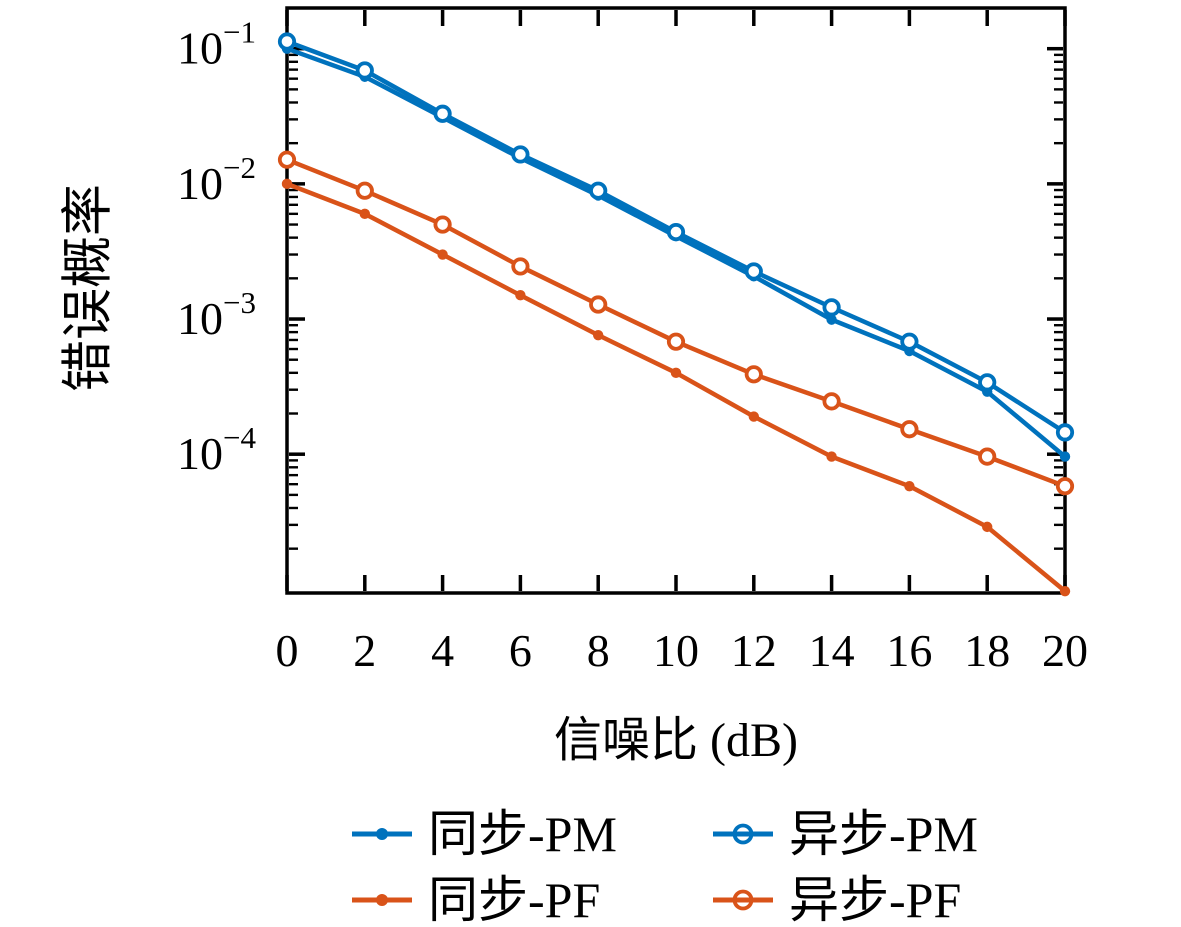 This screenshot has height=927, width=1181. I want to click on x-tick-label: 16, so click(909, 650).